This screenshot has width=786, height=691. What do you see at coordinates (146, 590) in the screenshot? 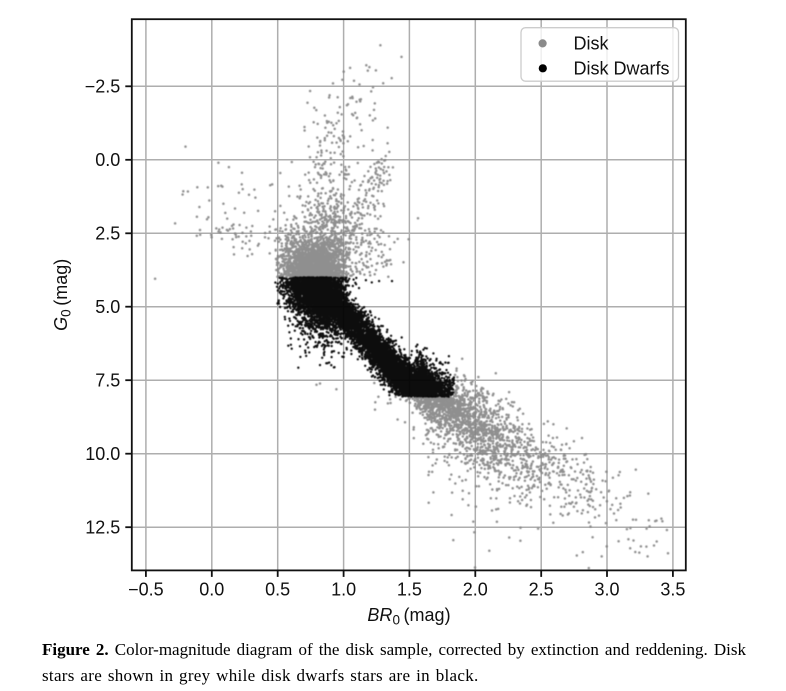
I see `svg-text: −0.5` at bounding box center [146, 590].